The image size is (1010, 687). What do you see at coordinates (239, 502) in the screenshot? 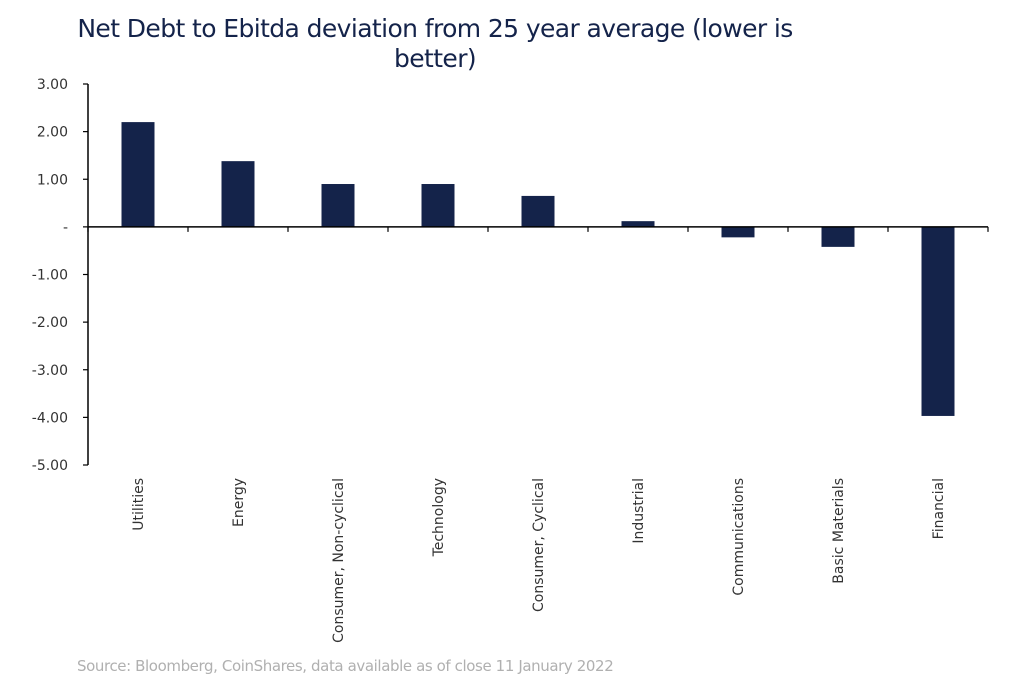
I see `x-tick-label: Energy` at bounding box center [239, 502].